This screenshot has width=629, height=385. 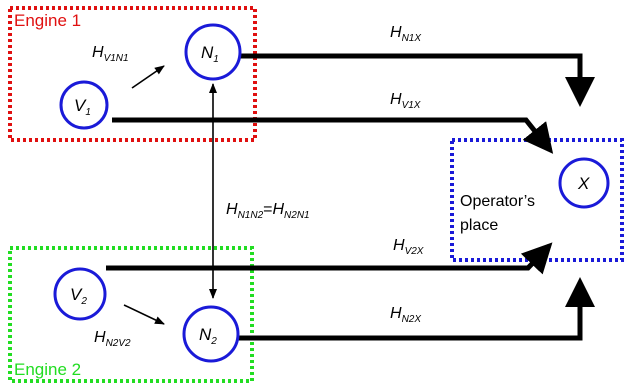 I want to click on engine-1-zone, so click(x=132, y=74).